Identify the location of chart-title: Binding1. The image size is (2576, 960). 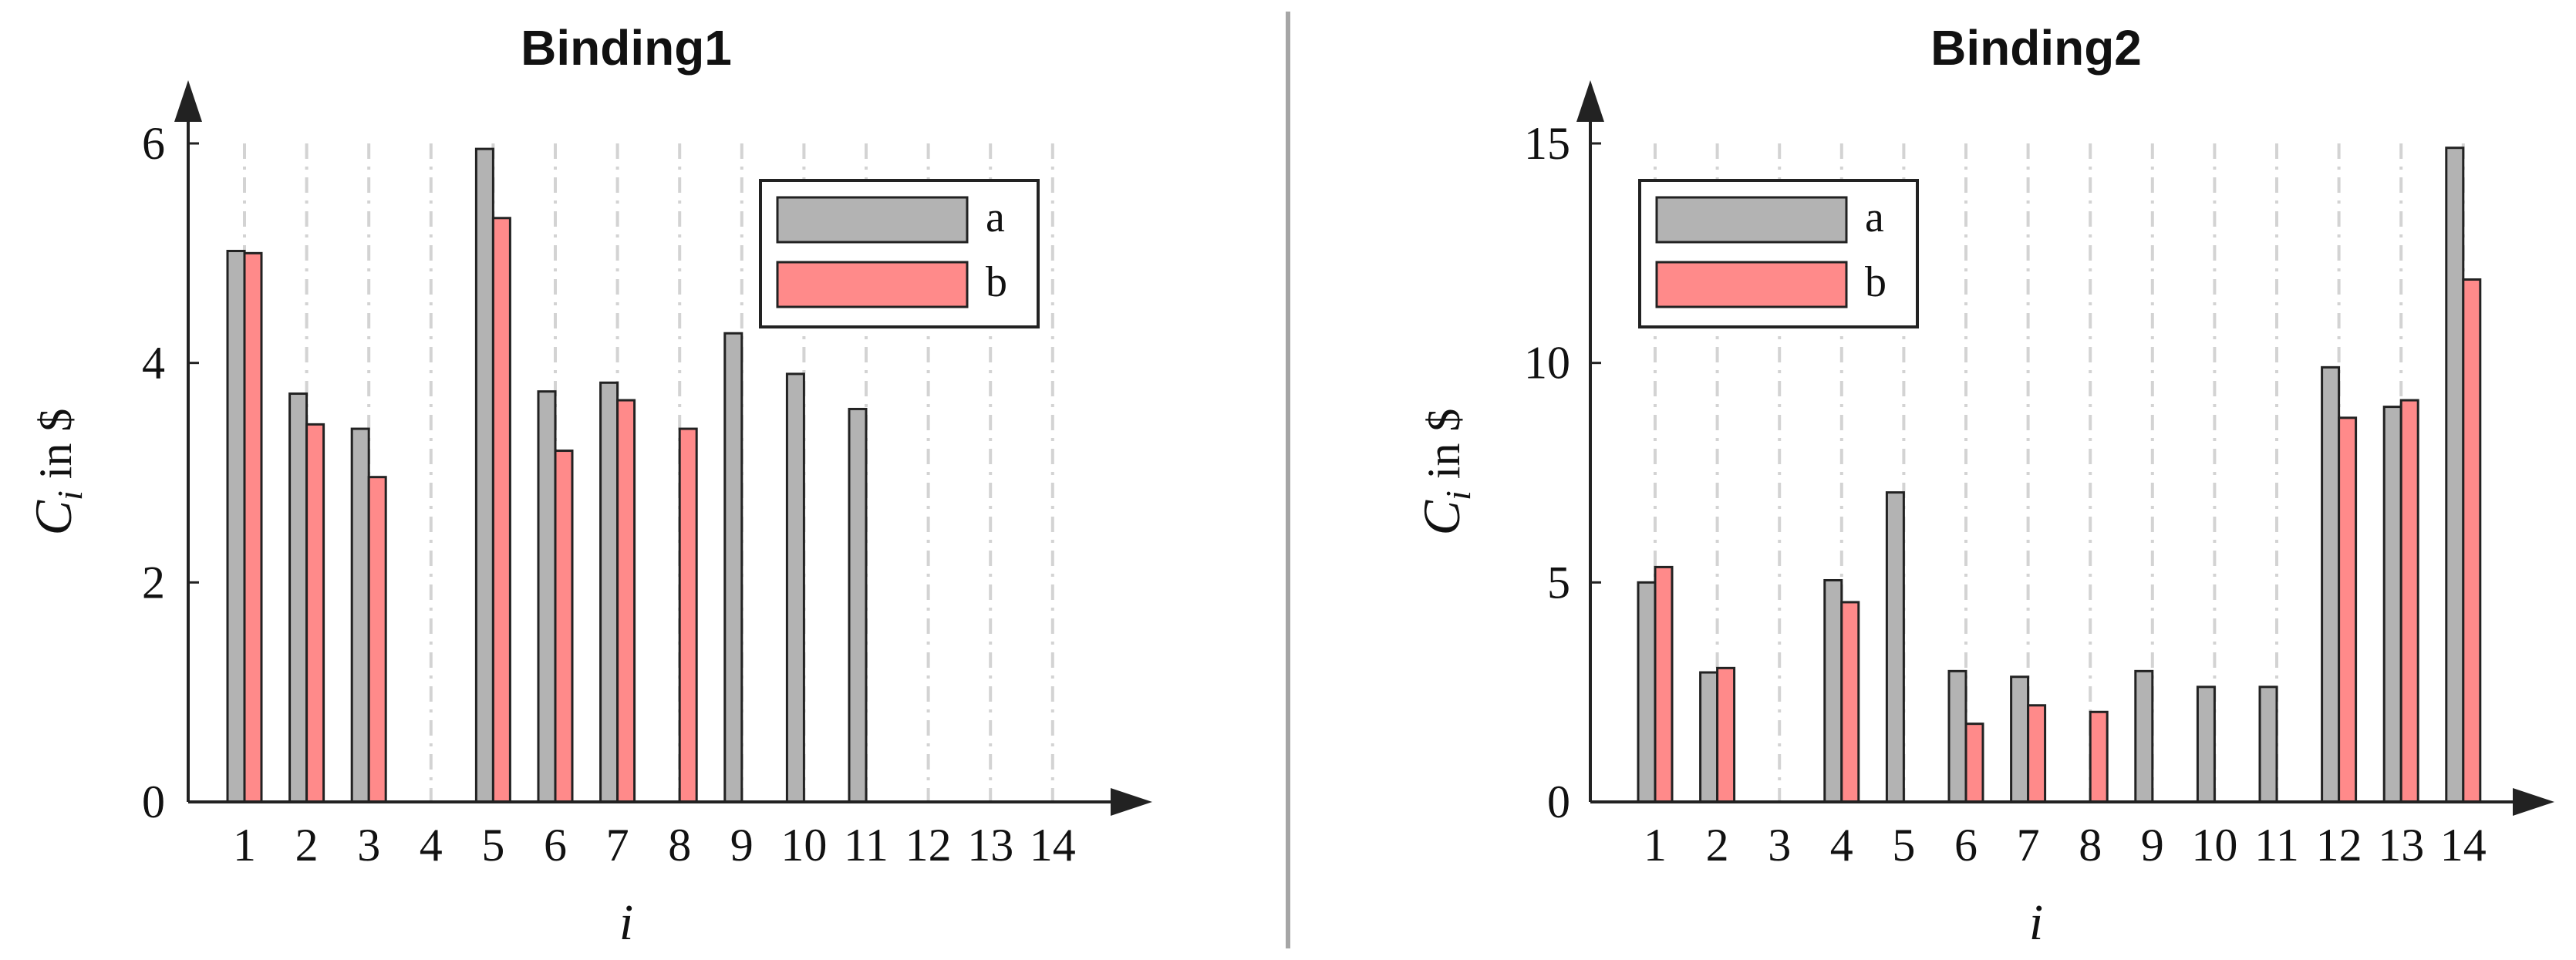
(626, 48).